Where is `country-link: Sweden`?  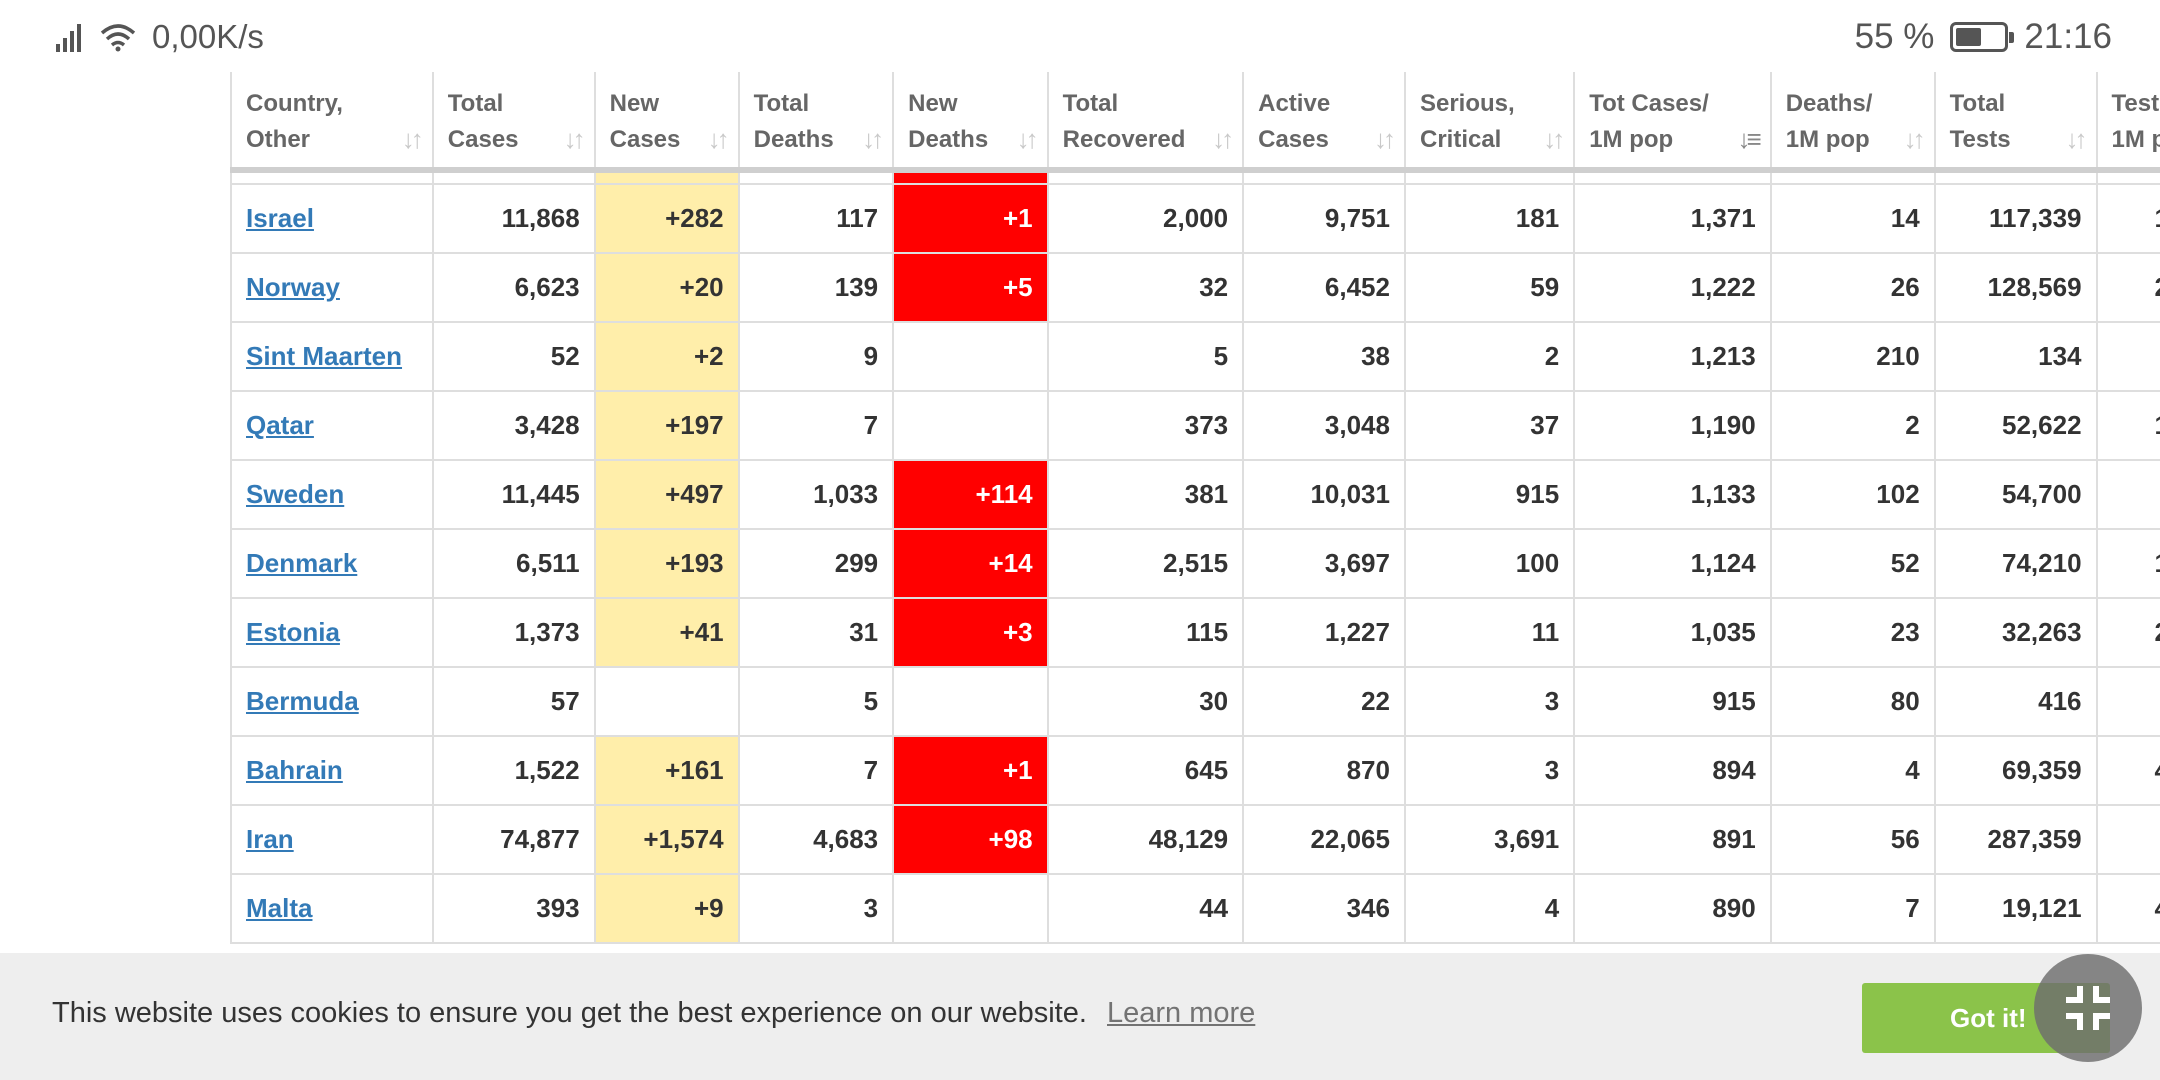 country-link: Sweden is located at coordinates (295, 494).